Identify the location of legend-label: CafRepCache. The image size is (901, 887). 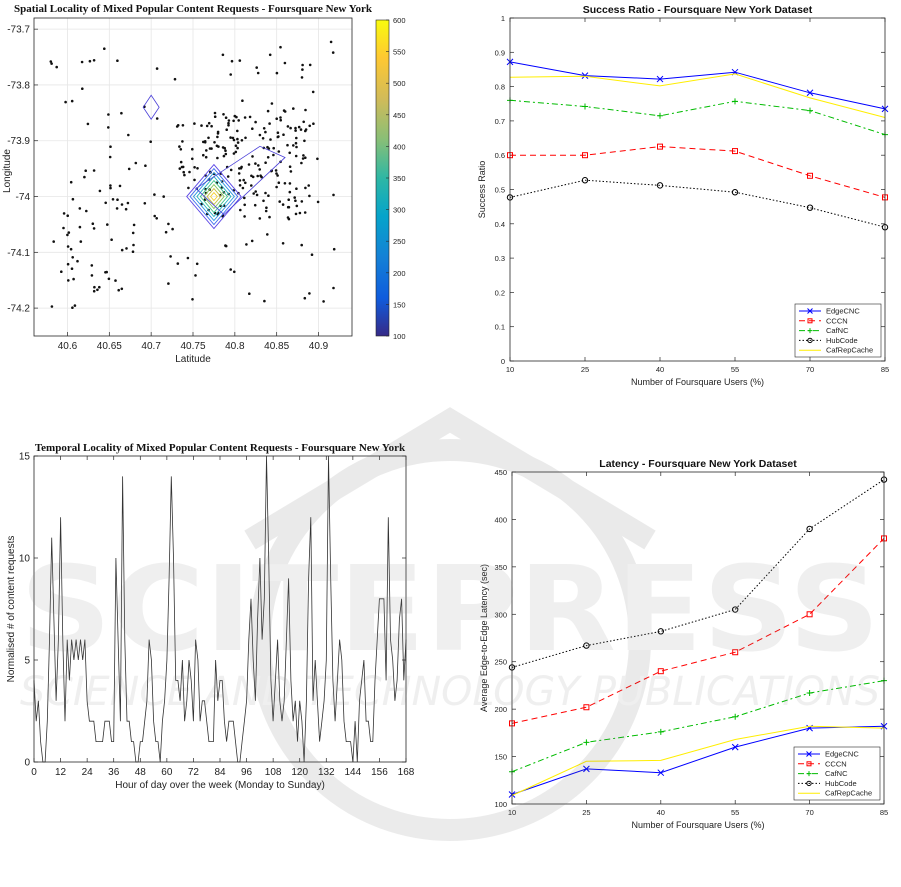
(848, 793).